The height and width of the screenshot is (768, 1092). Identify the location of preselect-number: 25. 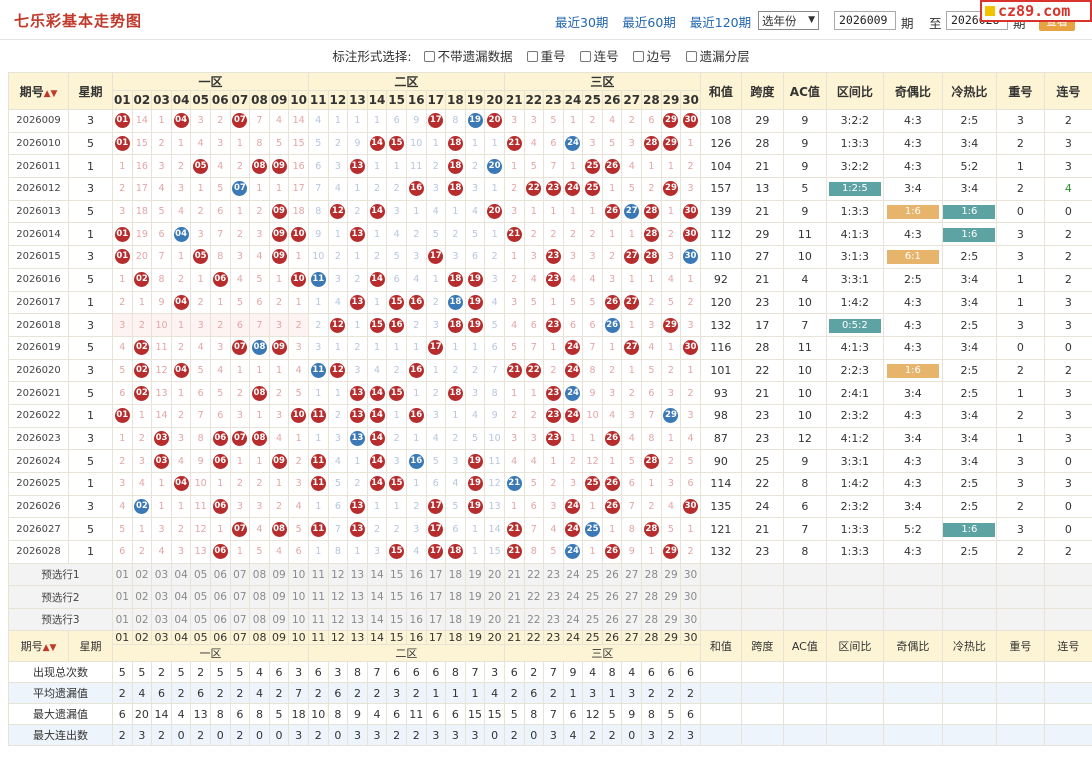
(592, 597).